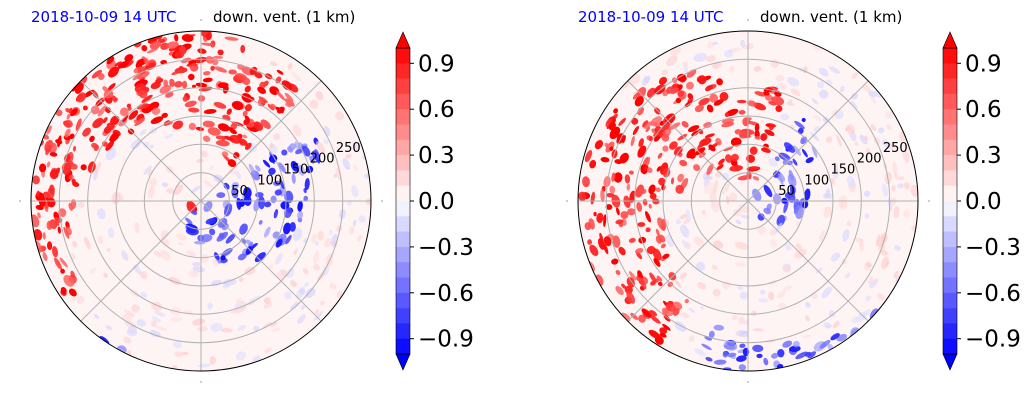  Describe the element at coordinates (950, 362) in the screenshot. I see `colorbar-extend-min` at that location.